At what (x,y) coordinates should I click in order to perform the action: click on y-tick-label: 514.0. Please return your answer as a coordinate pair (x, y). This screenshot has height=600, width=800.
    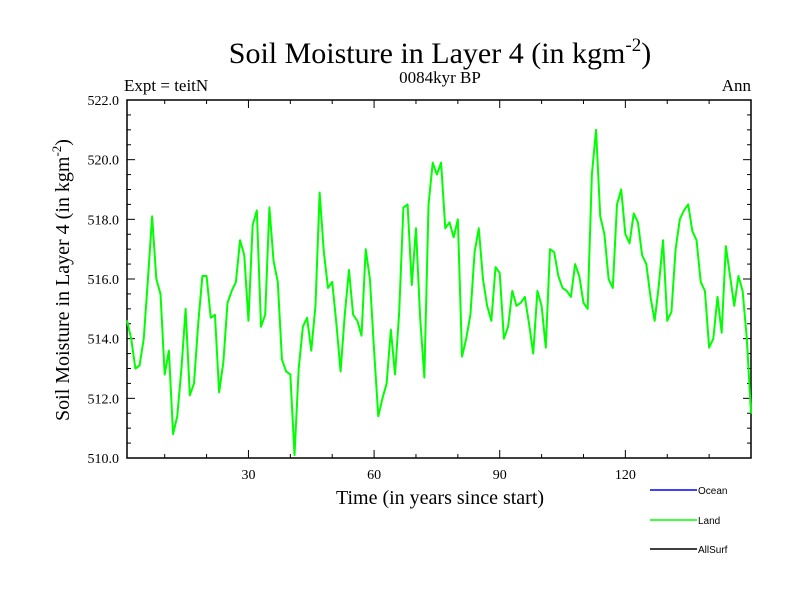
    Looking at the image, I should click on (104, 340).